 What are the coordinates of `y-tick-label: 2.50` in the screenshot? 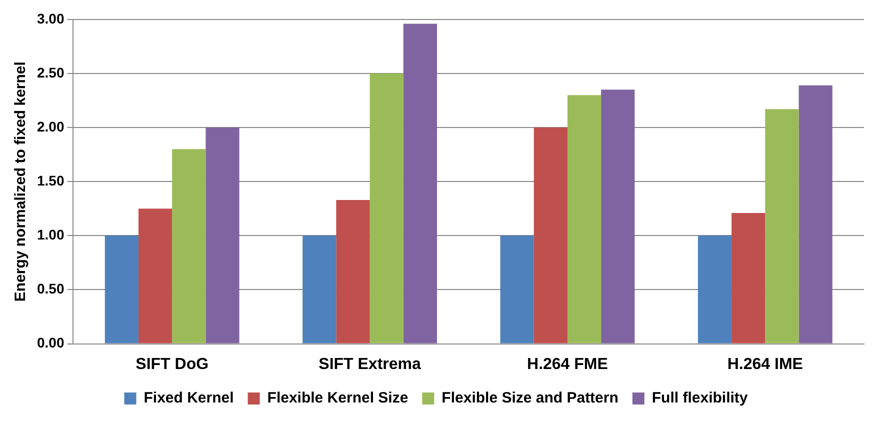 It's located at (50, 72).